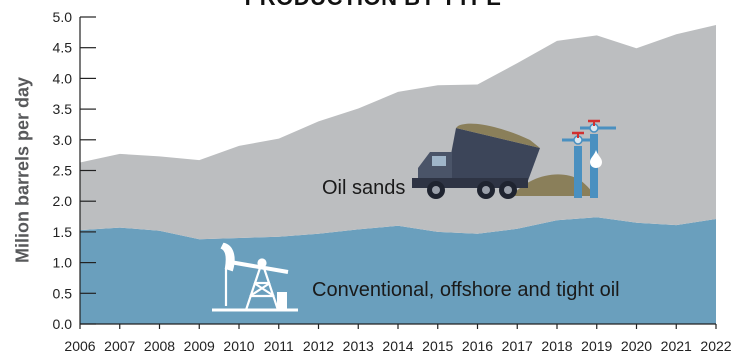  What do you see at coordinates (159, 346) in the screenshot?
I see `x-tick-label: 2008` at bounding box center [159, 346].